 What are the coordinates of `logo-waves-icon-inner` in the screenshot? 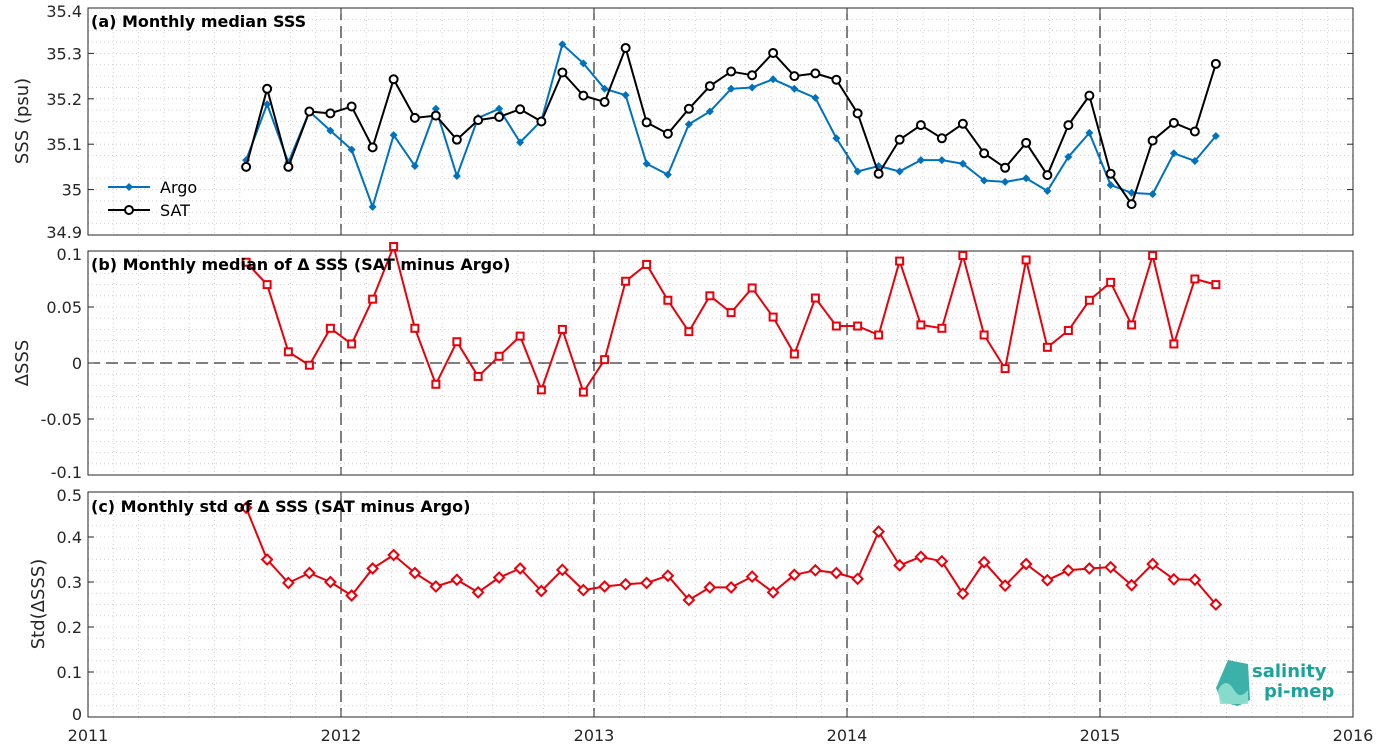 It's located at (1233, 693).